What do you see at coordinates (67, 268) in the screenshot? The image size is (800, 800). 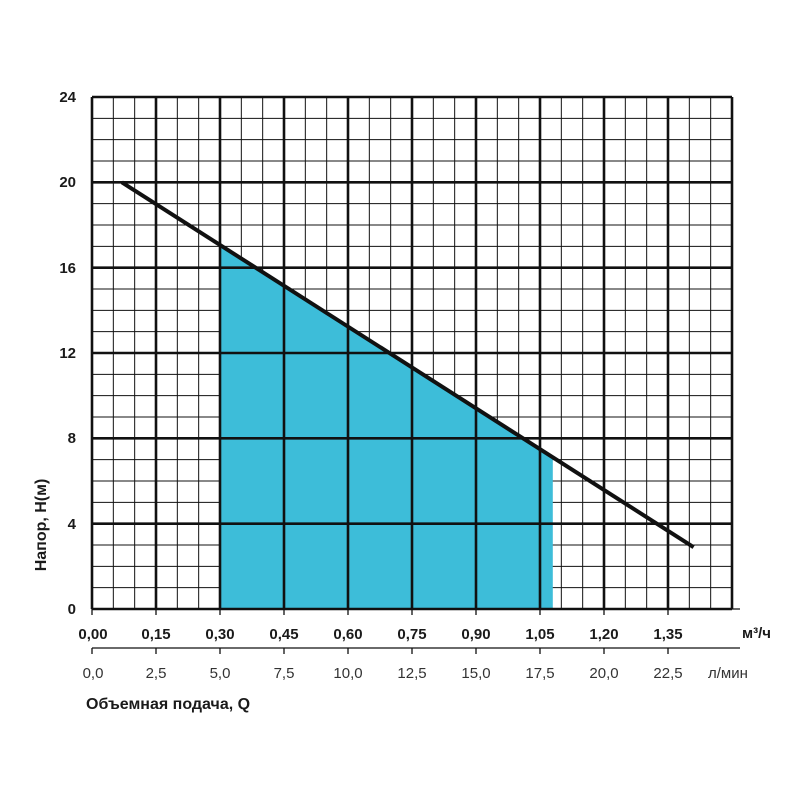 I see `y-tick-label: 16` at bounding box center [67, 268].